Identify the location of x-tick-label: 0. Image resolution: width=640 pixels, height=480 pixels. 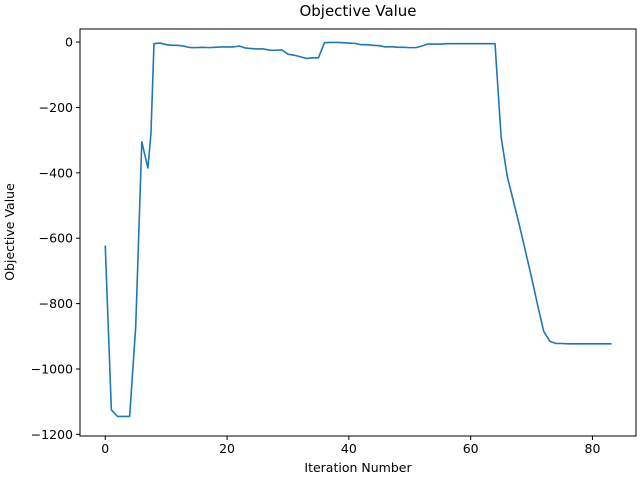
(105, 448).